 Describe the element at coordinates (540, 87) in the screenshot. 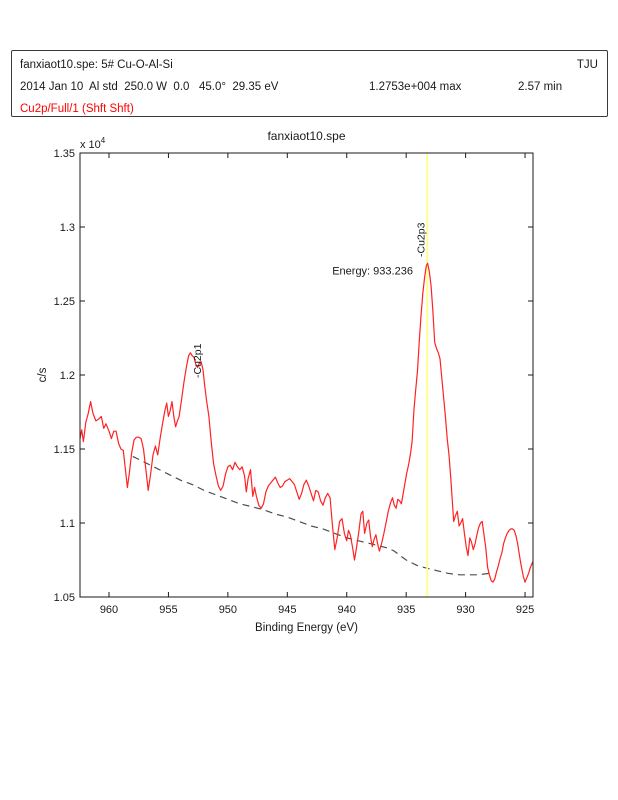

I see `duration-label: 2.57 min` at that location.